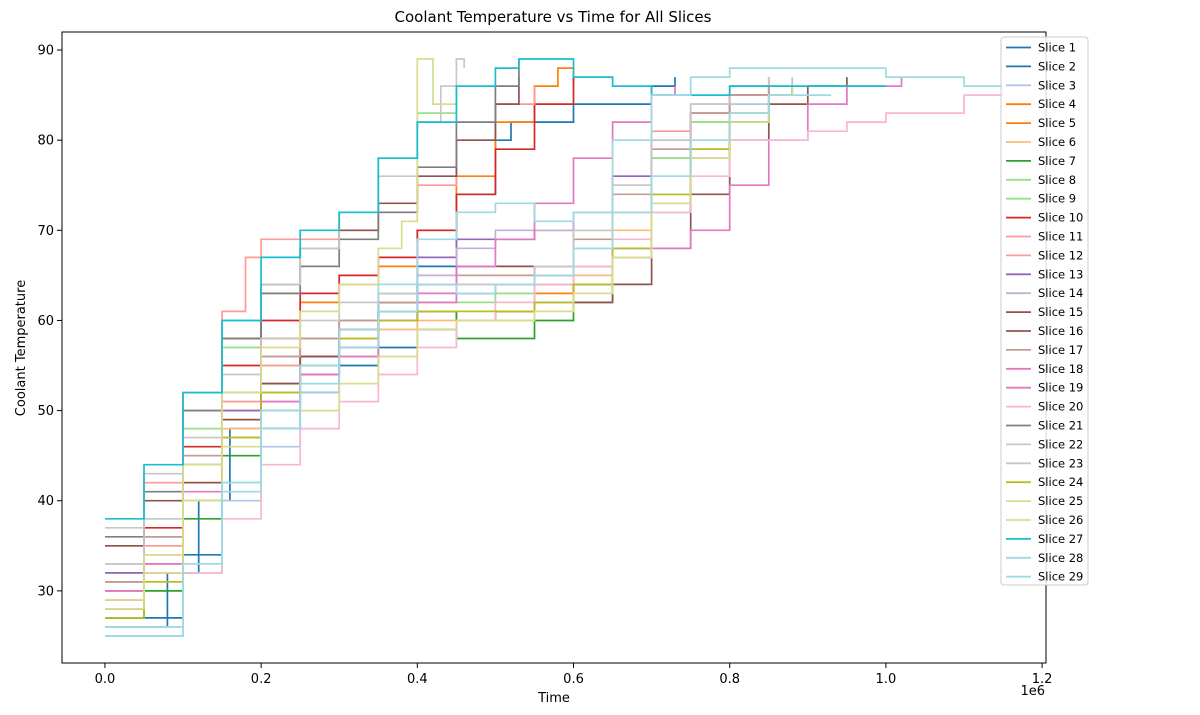  I want to click on y-axis-ticks: 30 40 50 60 70 80 90, so click(49, 321).